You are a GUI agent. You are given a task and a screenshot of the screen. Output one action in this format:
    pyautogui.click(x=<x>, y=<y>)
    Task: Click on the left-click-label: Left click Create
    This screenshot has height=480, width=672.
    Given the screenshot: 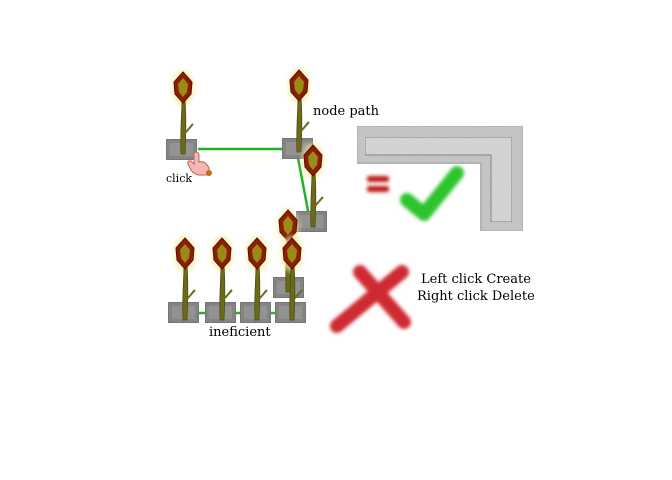 What is the action you would take?
    pyautogui.click(x=476, y=279)
    